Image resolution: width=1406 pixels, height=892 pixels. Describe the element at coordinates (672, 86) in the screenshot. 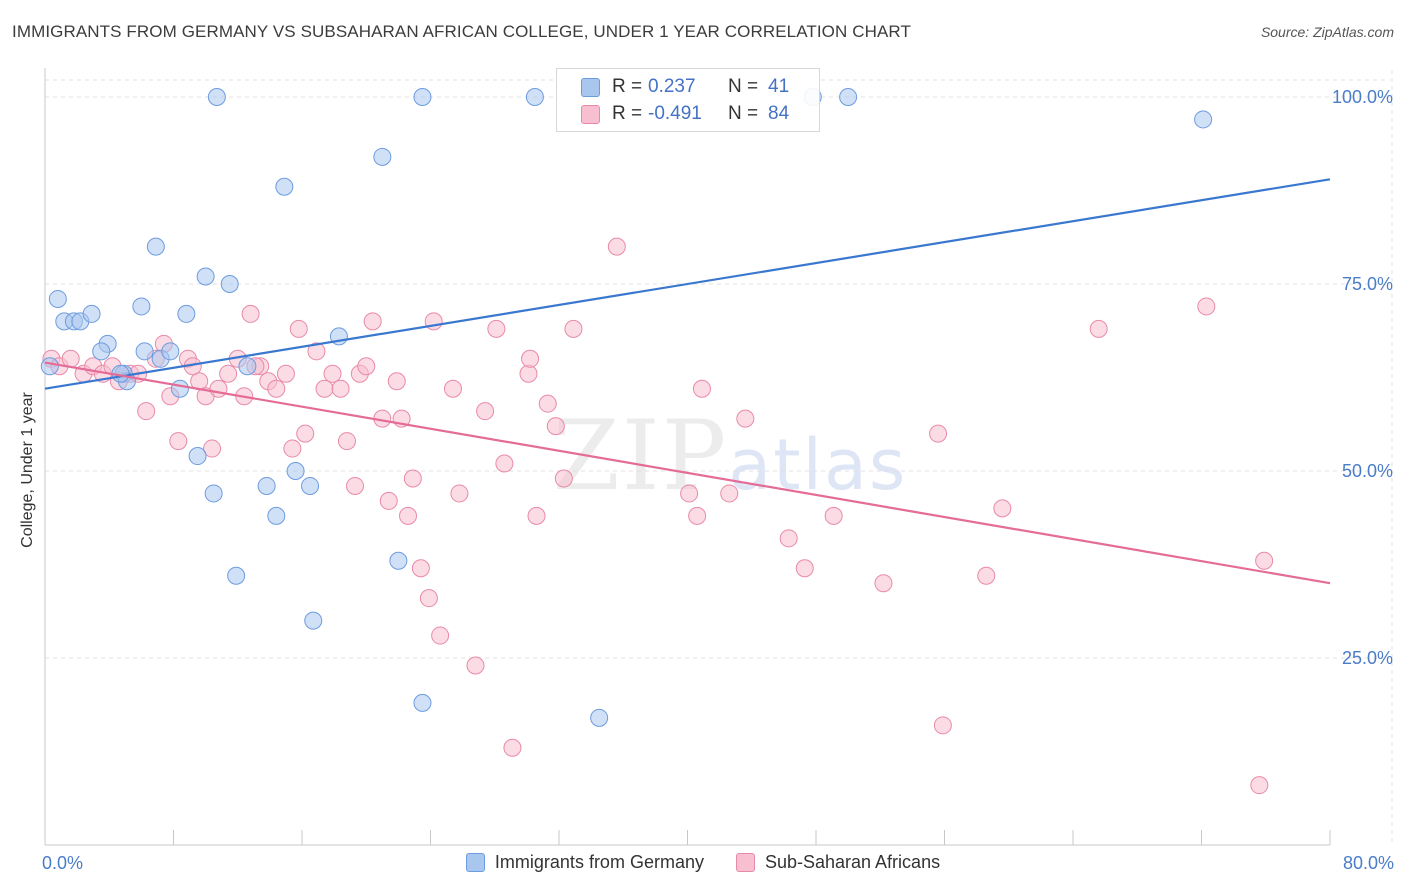

I see `legend-r-value: 0.237` at that location.